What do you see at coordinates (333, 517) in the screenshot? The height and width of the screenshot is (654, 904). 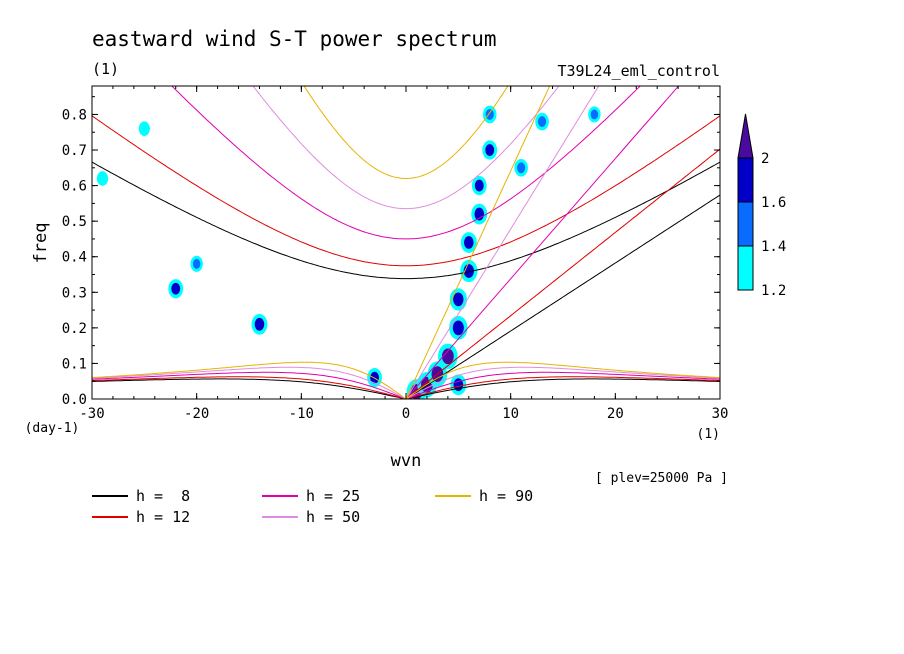 I see `legend-label: h = 50` at bounding box center [333, 517].